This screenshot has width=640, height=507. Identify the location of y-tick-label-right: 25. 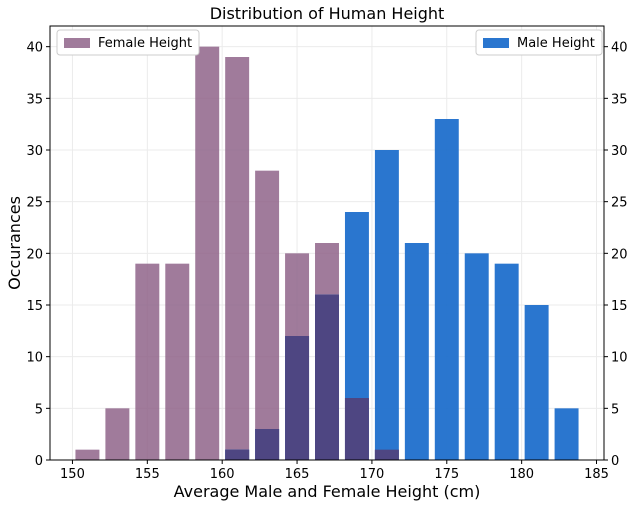
(619, 203).